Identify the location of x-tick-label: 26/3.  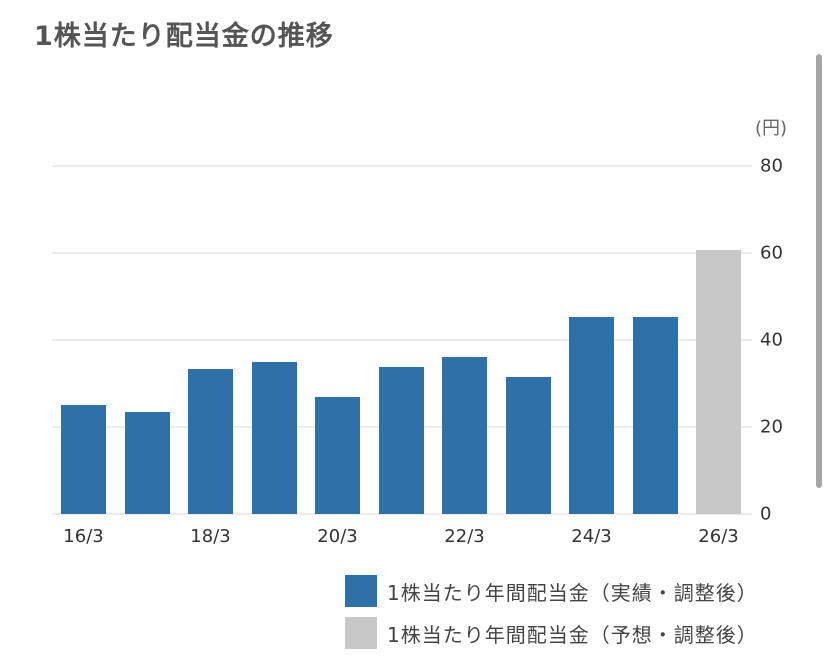
(718, 536).